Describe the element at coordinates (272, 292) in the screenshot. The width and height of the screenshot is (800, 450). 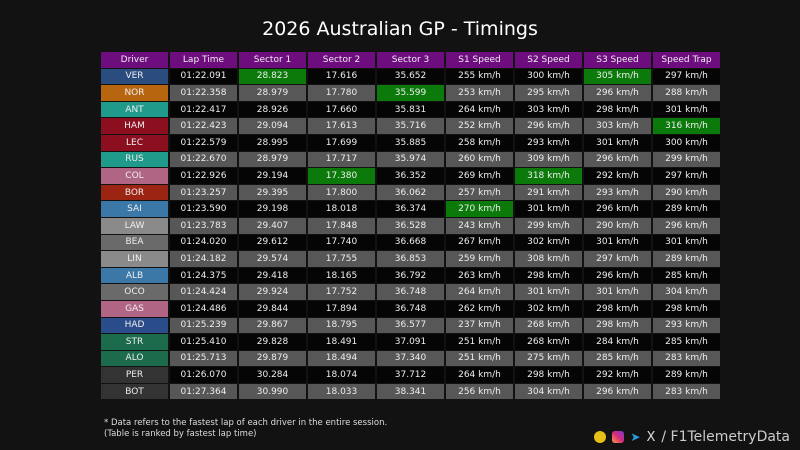
I see `value-cell: 29.924` at that location.